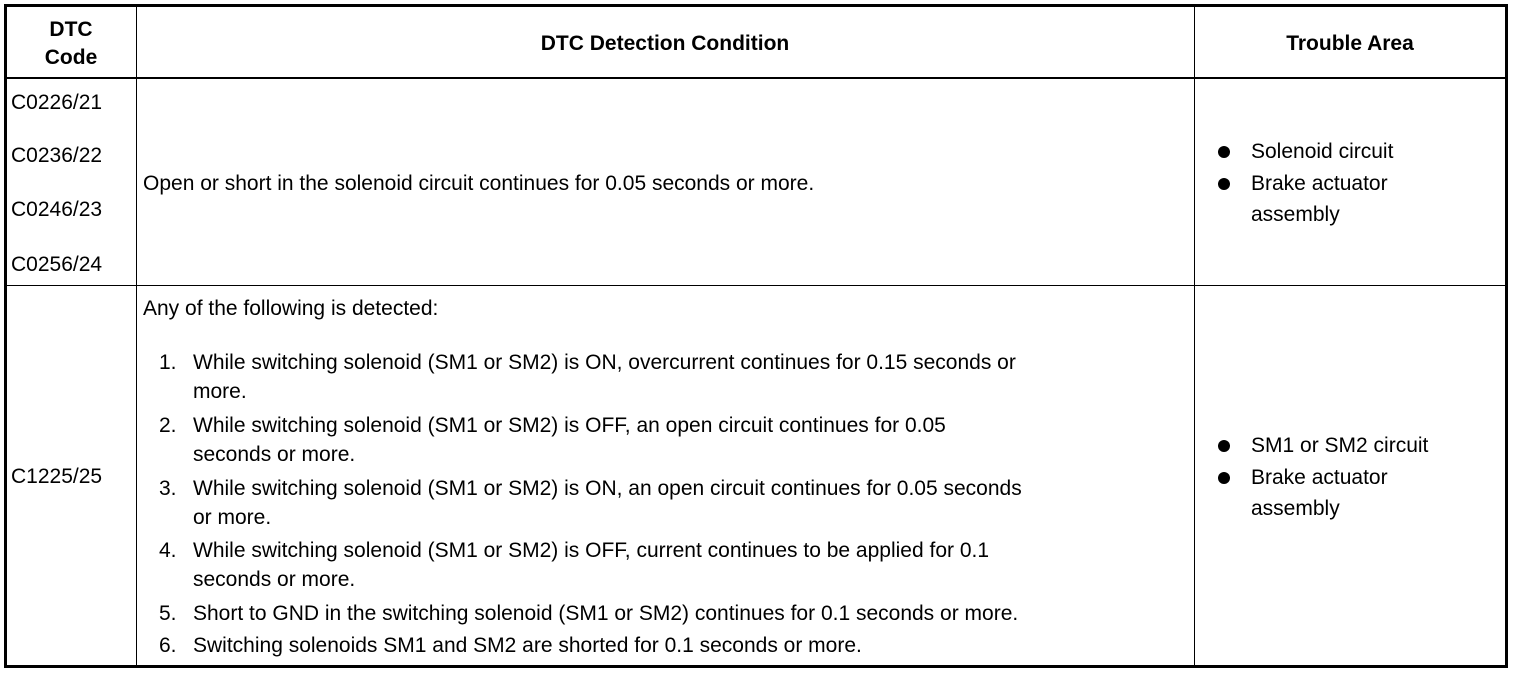 The height and width of the screenshot is (674, 1520). Describe the element at coordinates (168, 550) in the screenshot. I see `condition-number: 4.` at that location.